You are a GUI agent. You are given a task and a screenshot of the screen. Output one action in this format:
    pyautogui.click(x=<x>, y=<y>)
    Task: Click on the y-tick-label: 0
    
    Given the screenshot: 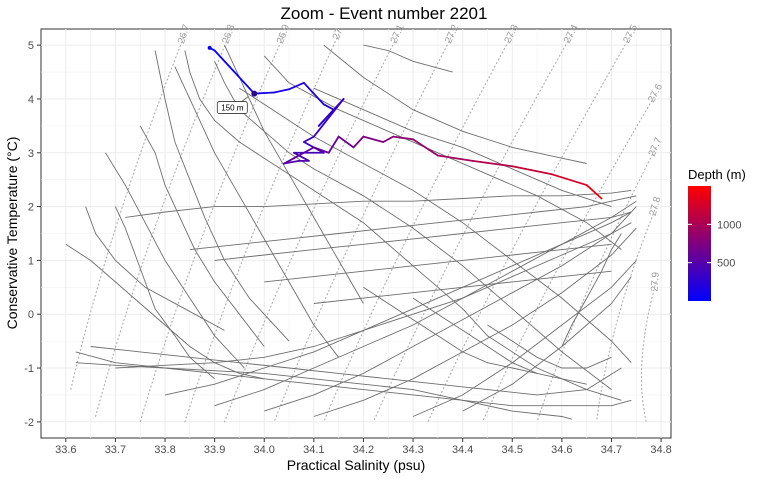 What is the action you would take?
    pyautogui.click(x=31, y=315)
    